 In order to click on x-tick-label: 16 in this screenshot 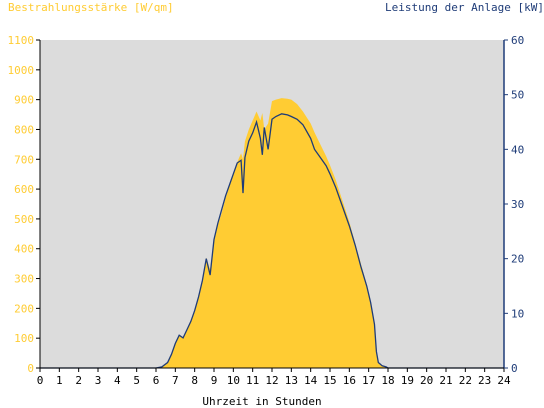, I will do `click(349, 380)`.